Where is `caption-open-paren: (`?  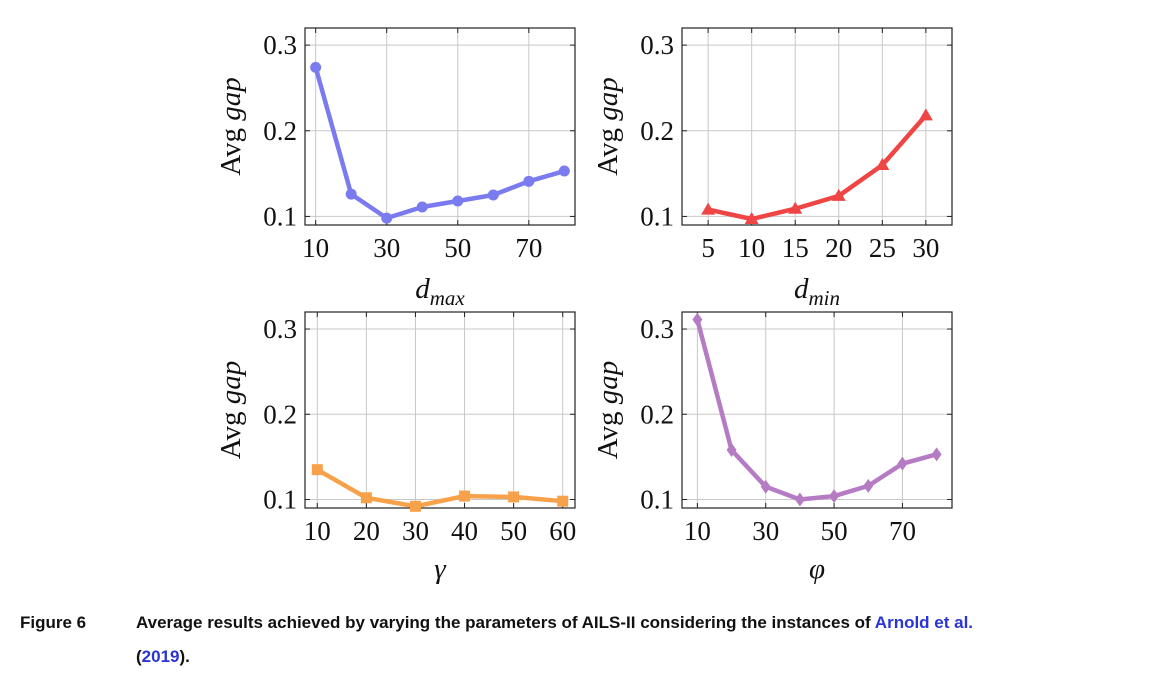
caption-open-paren: ( is located at coordinates (139, 656).